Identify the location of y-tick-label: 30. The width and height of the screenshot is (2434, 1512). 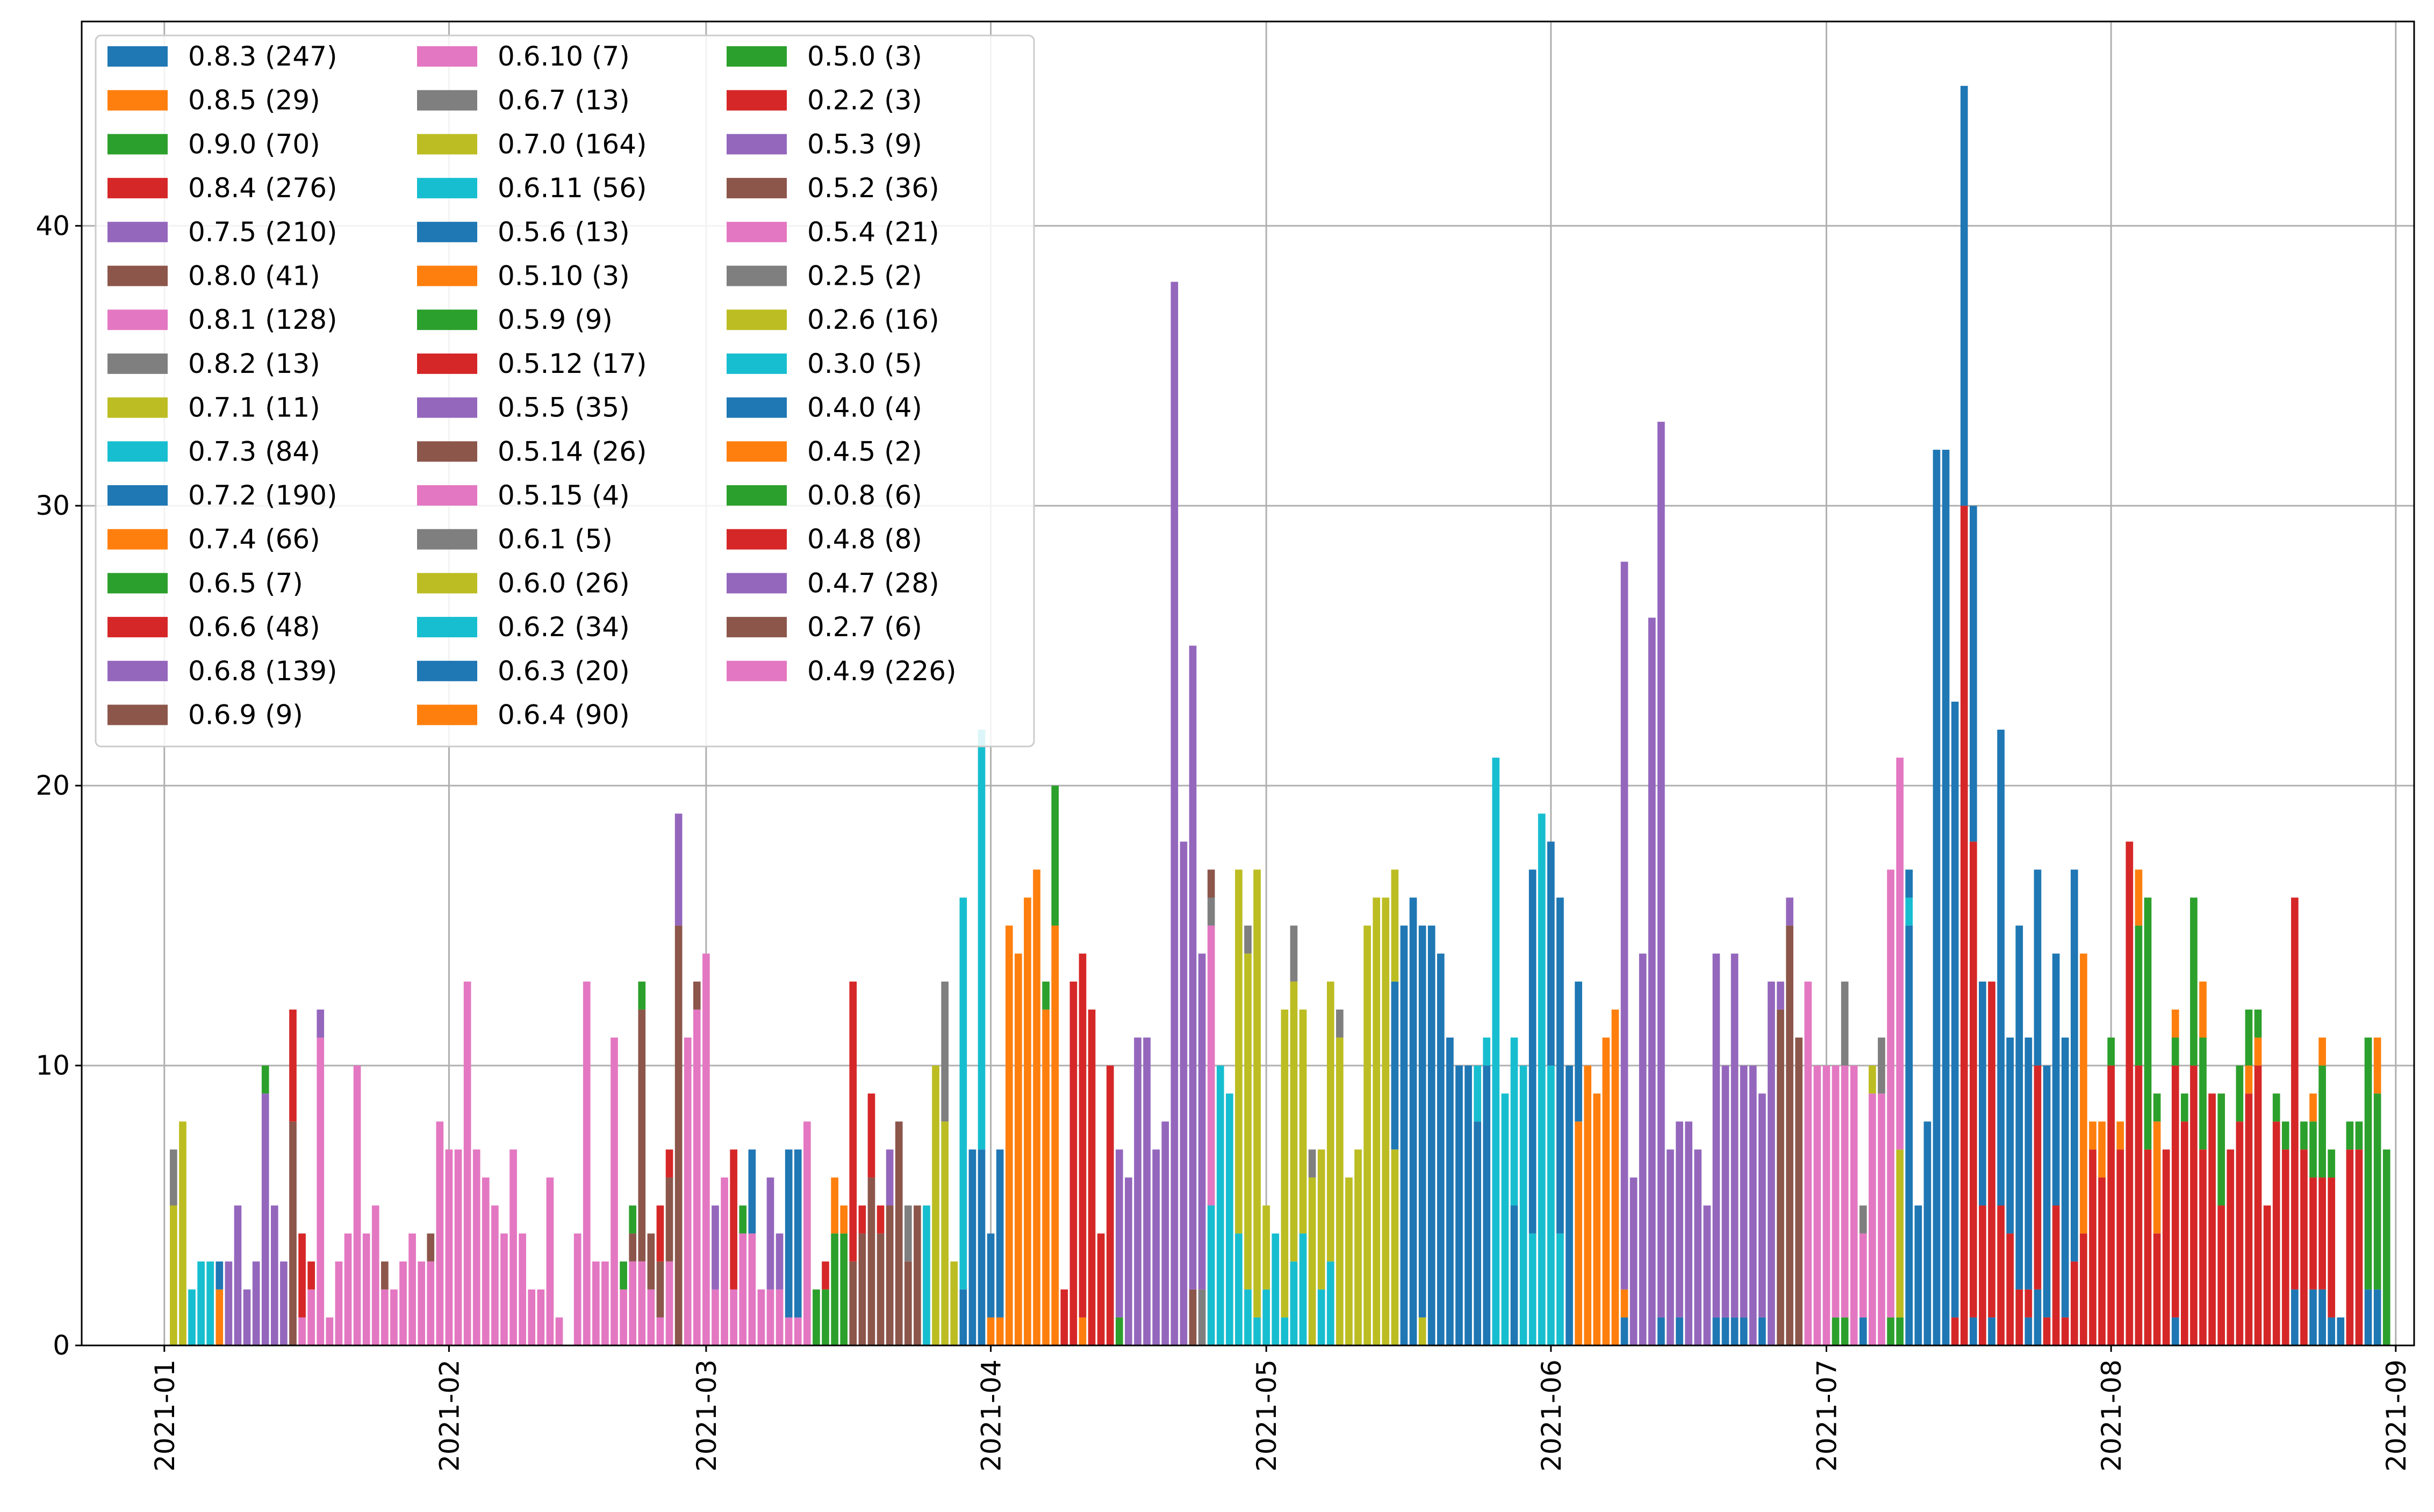
(53, 506).